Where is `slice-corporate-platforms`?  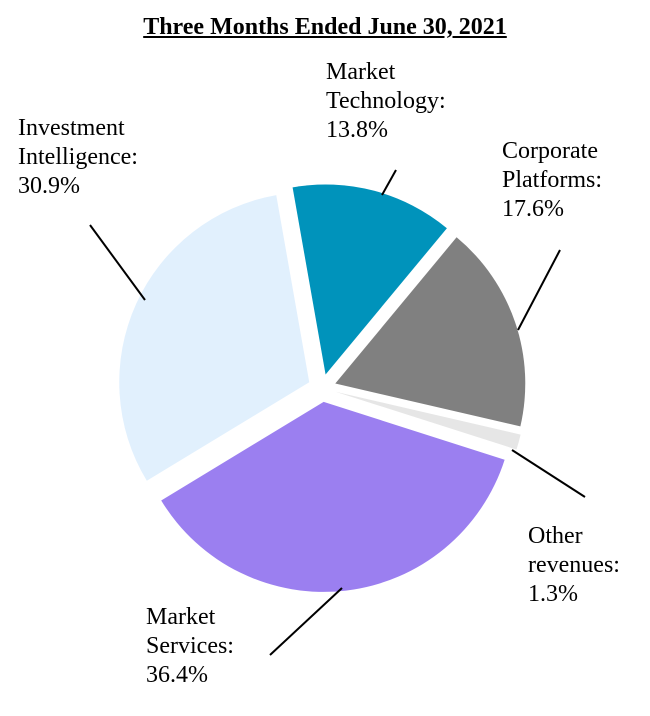
slice-corporate-platforms is located at coordinates (430, 332).